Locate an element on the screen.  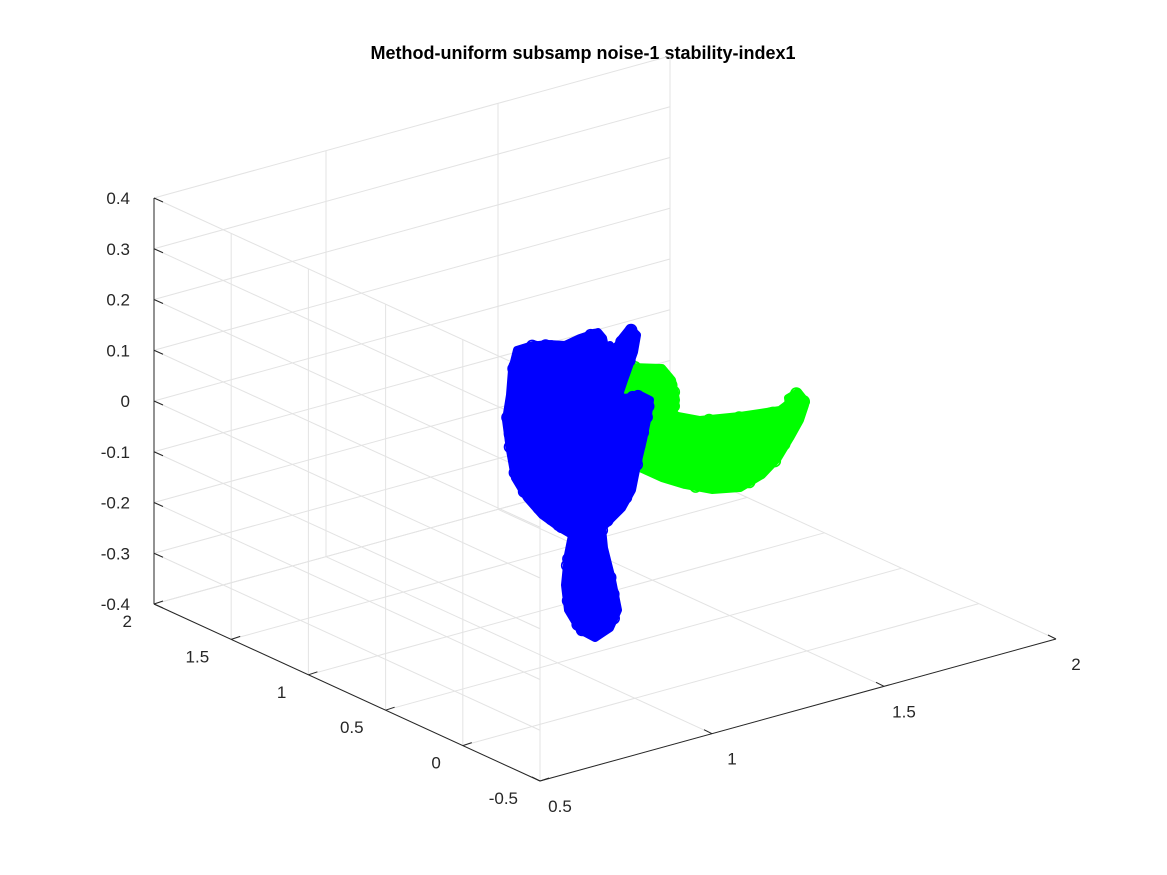
x-tick-label: 0.5 is located at coordinates (560, 806).